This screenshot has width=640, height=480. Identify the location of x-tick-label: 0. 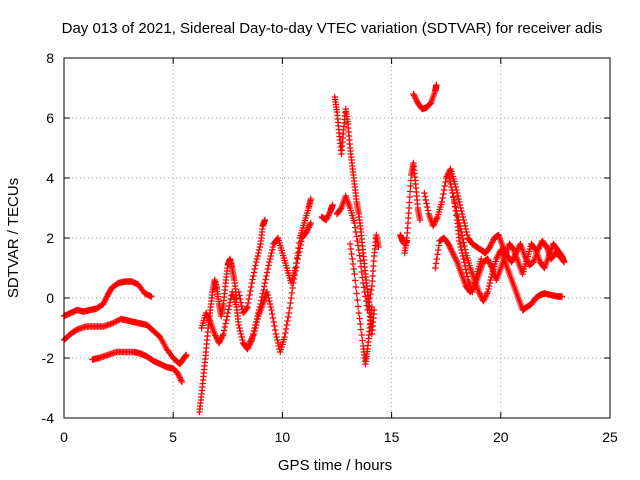
(64, 437).